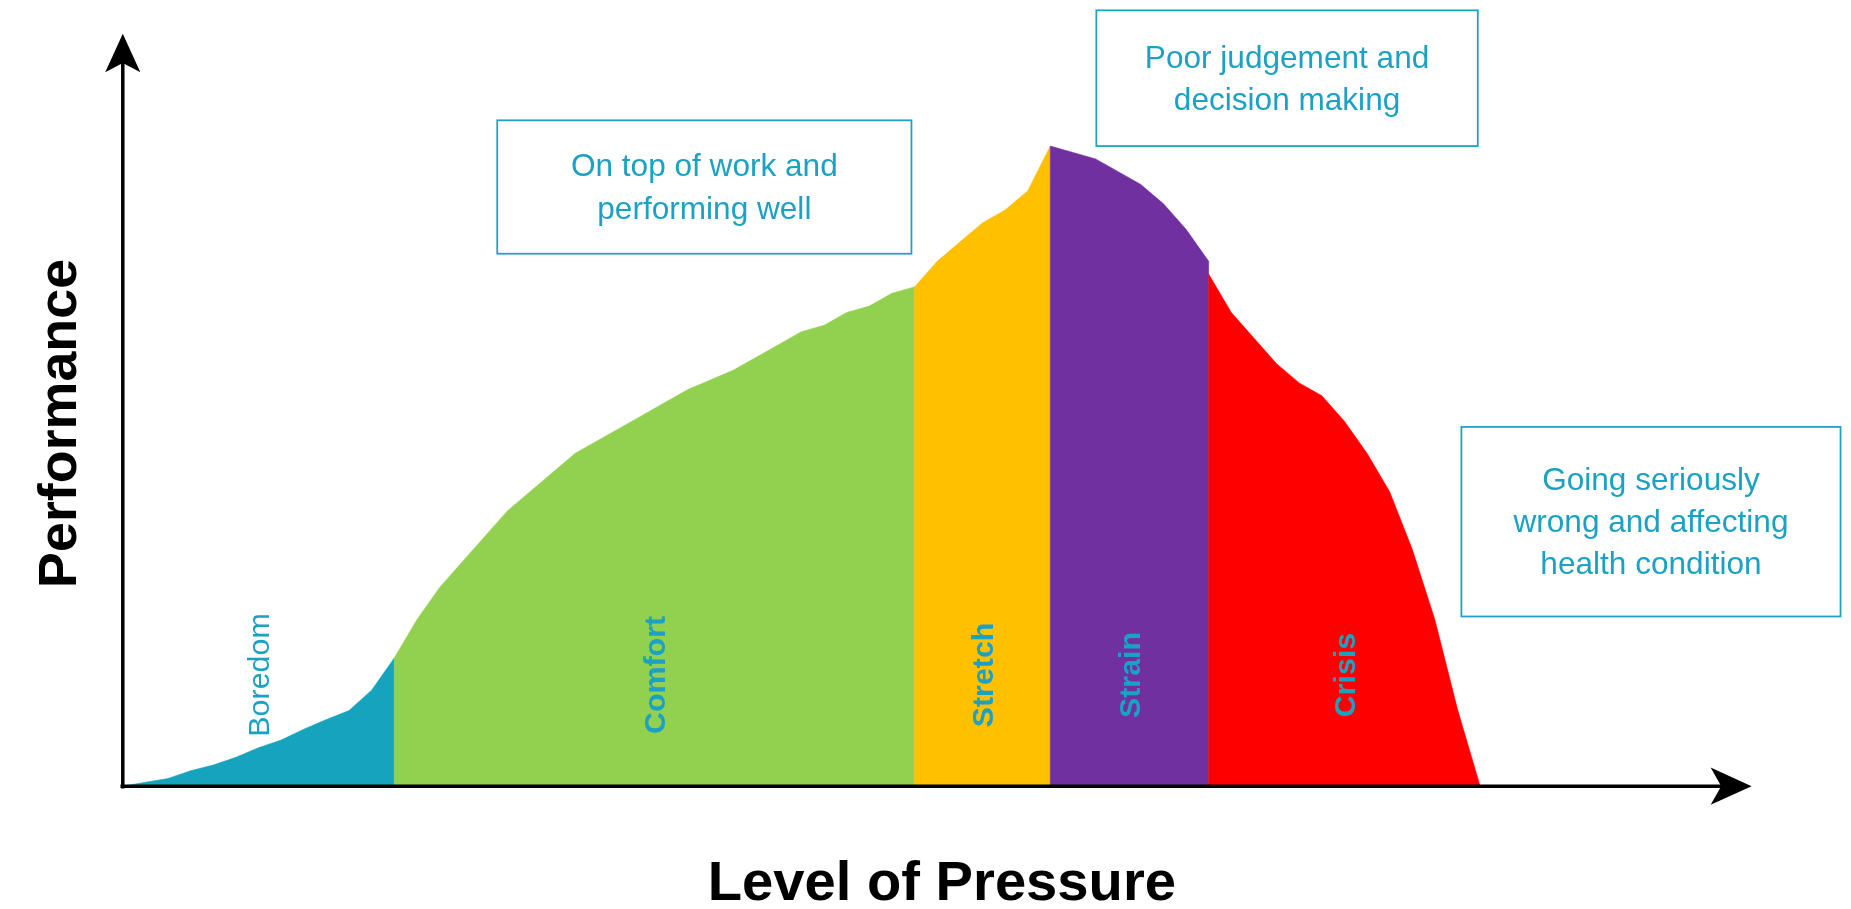 The width and height of the screenshot is (1851, 909). What do you see at coordinates (704, 186) in the screenshot?
I see `annotation: On top of work and performing well` at bounding box center [704, 186].